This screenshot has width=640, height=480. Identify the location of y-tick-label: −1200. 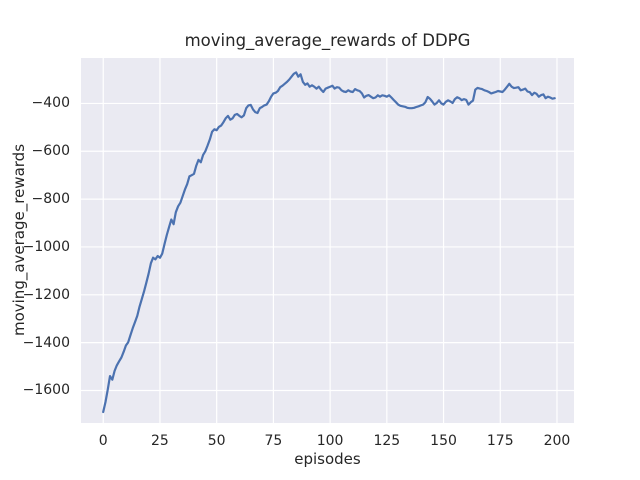
(46, 294).